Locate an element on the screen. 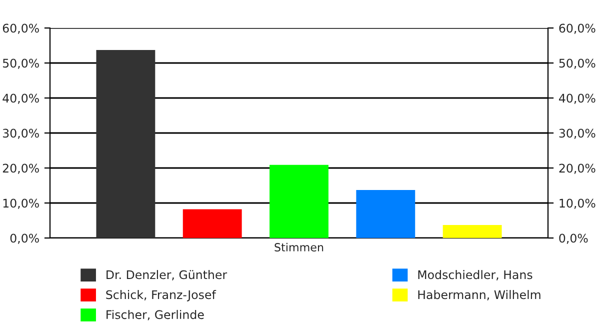 The height and width of the screenshot is (333, 600). legend-label: Fischer, Gerlinde is located at coordinates (155, 315).